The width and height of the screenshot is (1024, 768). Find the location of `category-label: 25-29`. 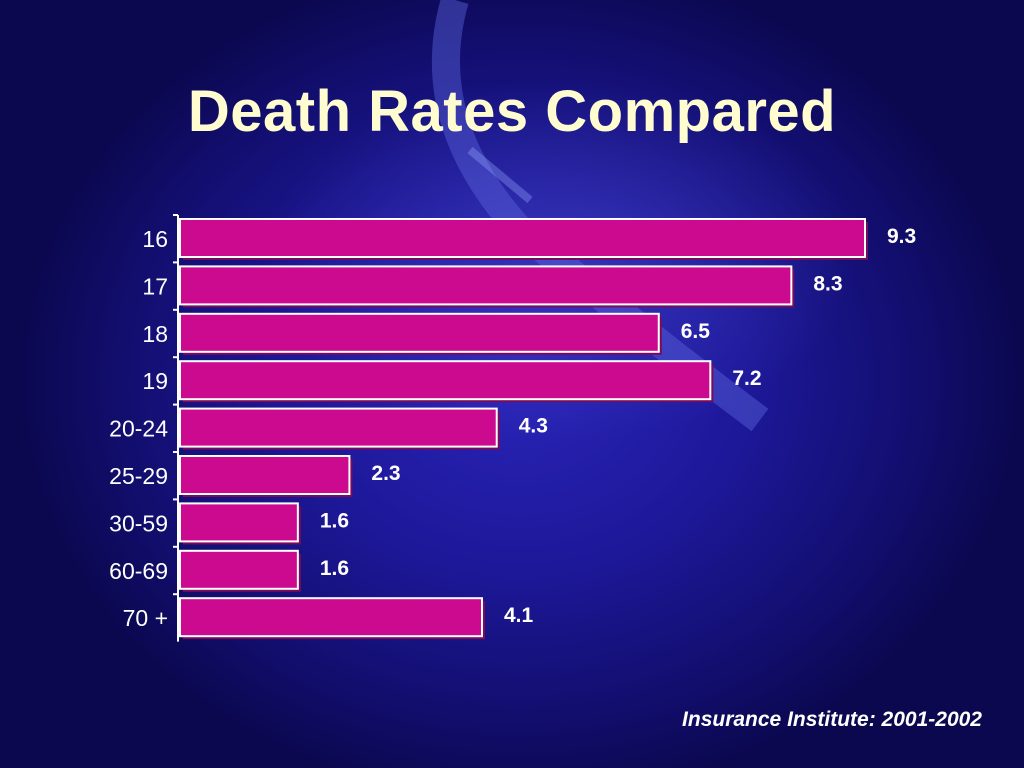

category-label: 25-29 is located at coordinates (138, 476).